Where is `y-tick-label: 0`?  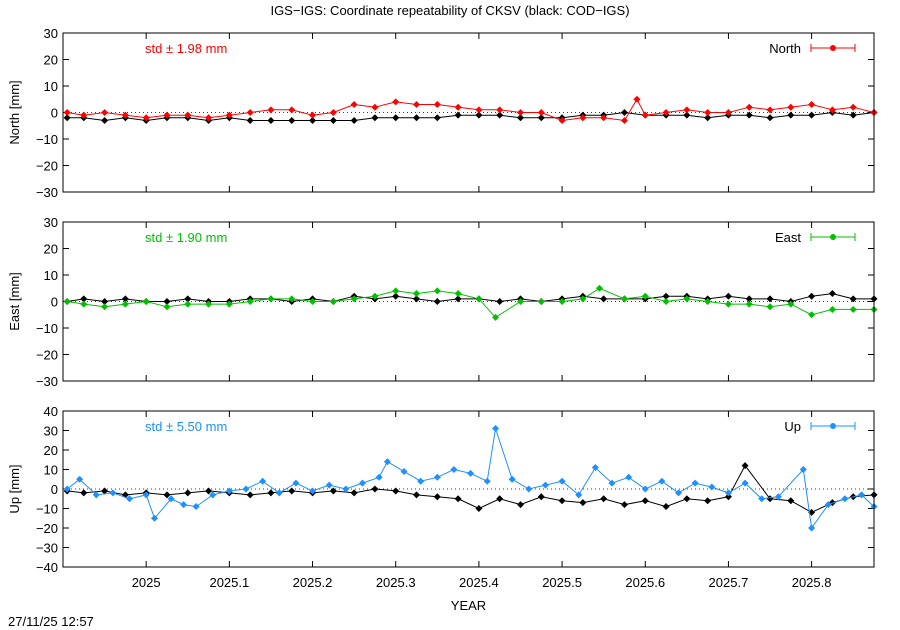
y-tick-label: 0 is located at coordinates (54, 302).